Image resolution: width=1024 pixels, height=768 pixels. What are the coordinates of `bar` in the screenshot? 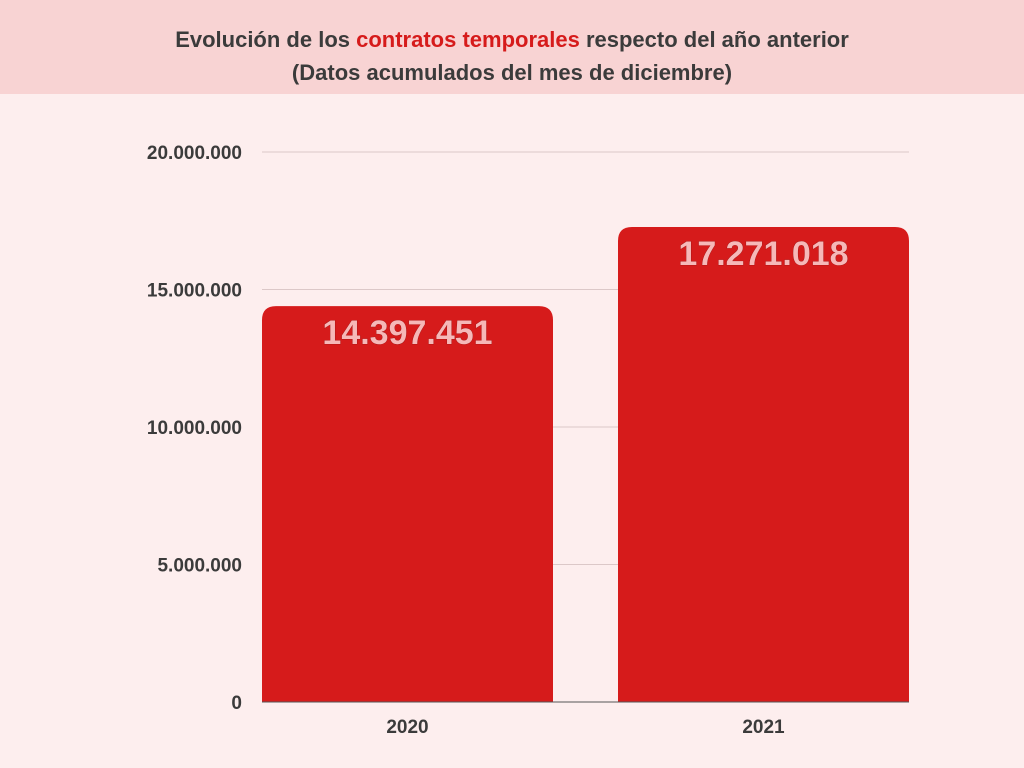 It's located at (407, 504).